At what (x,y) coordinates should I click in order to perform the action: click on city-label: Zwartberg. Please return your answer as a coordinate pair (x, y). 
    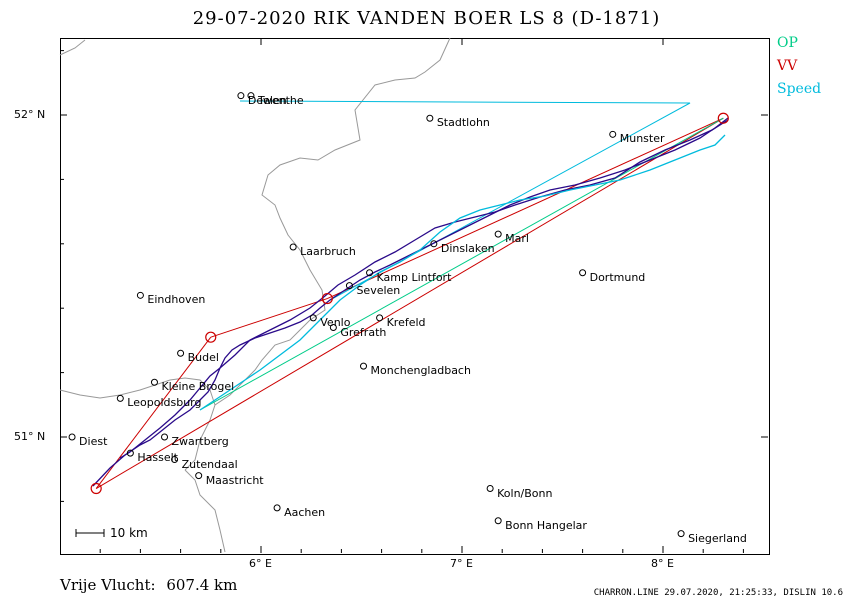
    Looking at the image, I should click on (200, 441).